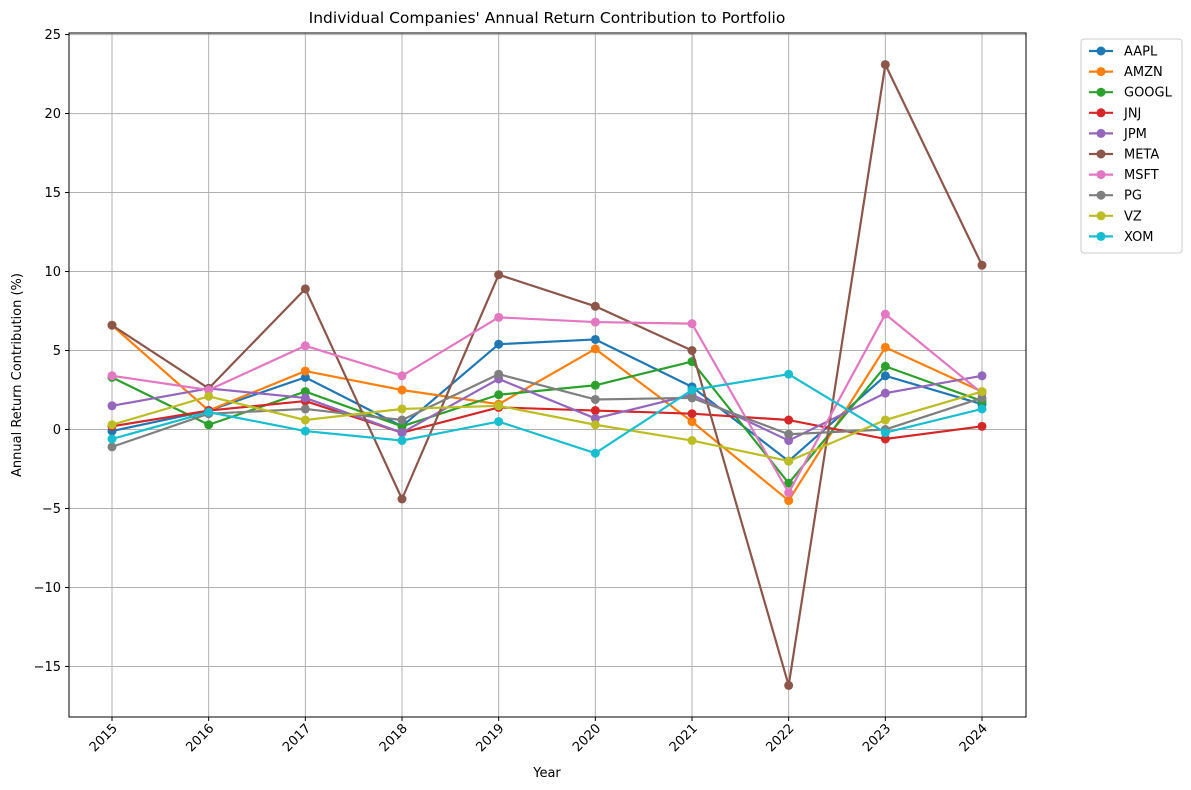 The image size is (1191, 790). I want to click on legend-item-msft: MSFT, so click(1124, 175).